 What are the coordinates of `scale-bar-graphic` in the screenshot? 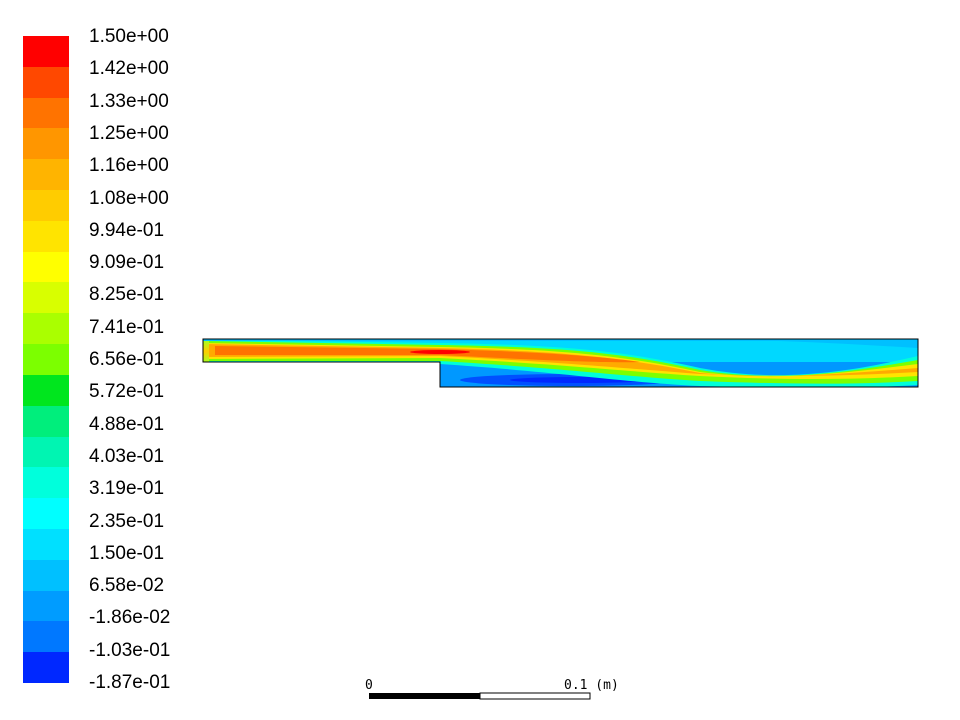 It's located at (480, 696).